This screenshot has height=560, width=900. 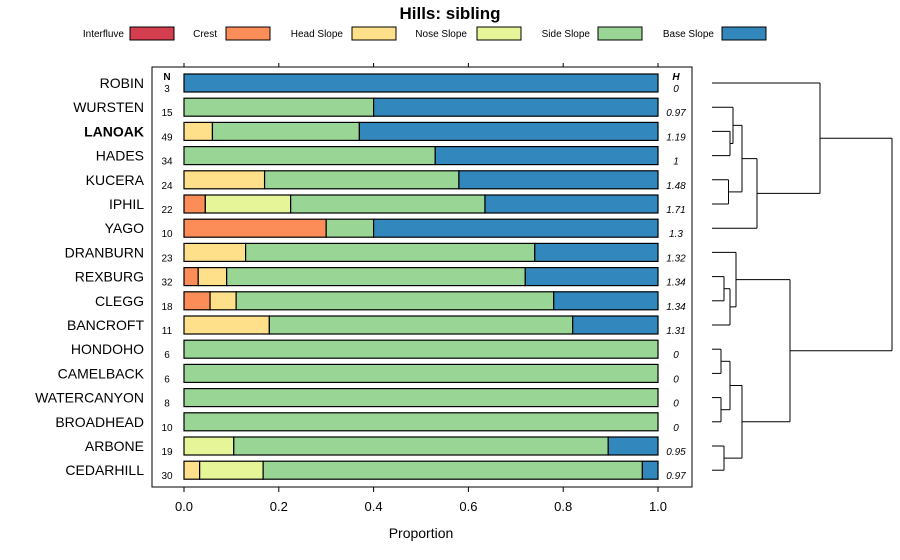 What do you see at coordinates (421, 533) in the screenshot?
I see `x-axis-label: Proportion` at bounding box center [421, 533].